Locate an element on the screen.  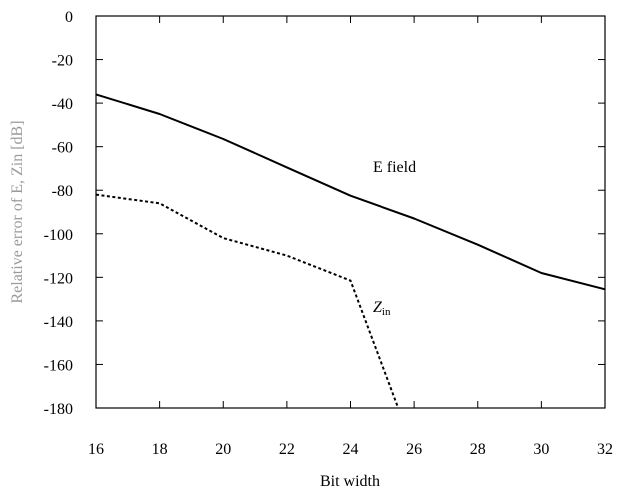
x-tick-label: 32 is located at coordinates (605, 449).